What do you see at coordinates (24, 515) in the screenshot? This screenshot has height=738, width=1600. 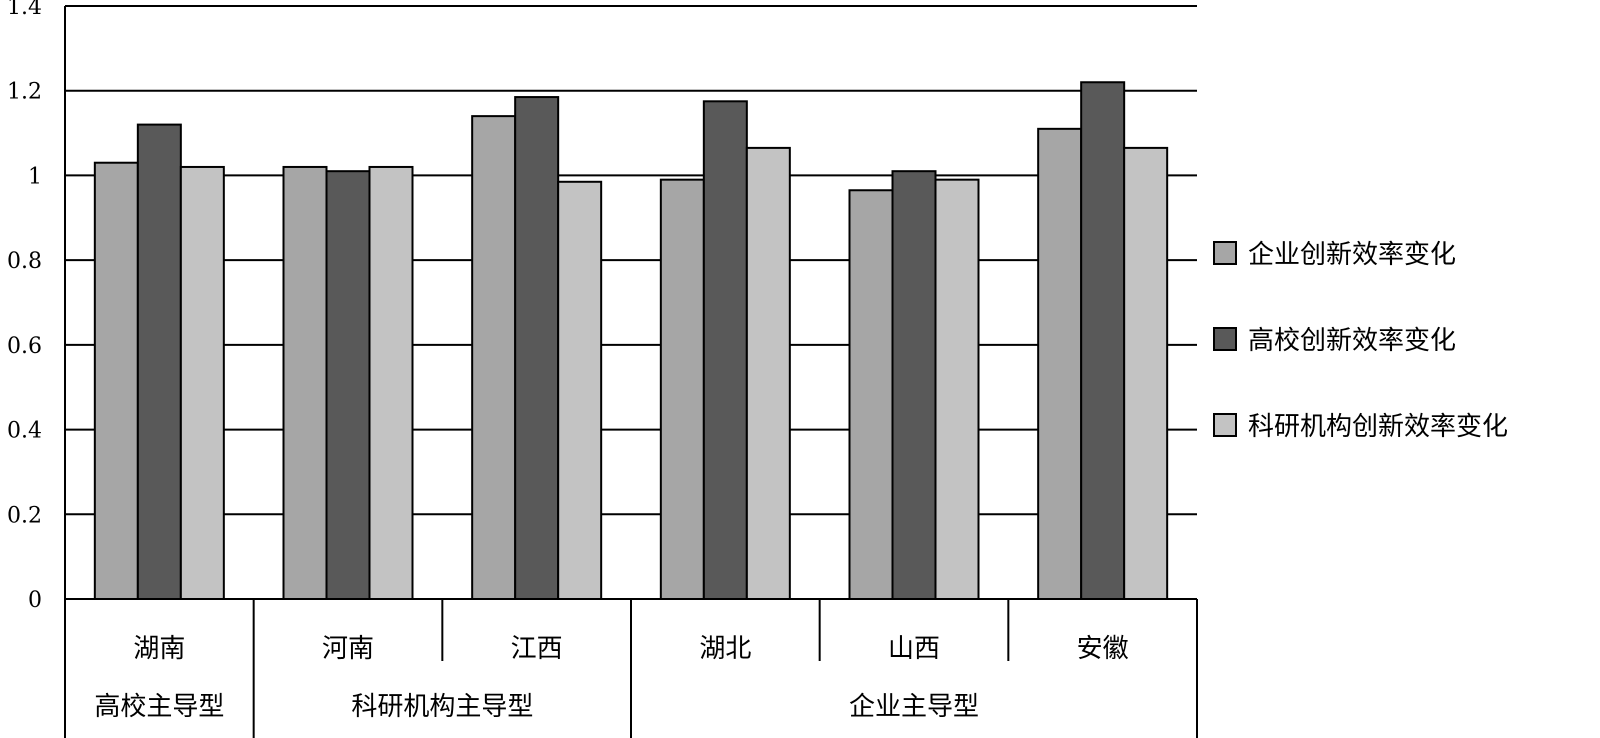 I see `y-tick-label: 0.2` at bounding box center [24, 515].